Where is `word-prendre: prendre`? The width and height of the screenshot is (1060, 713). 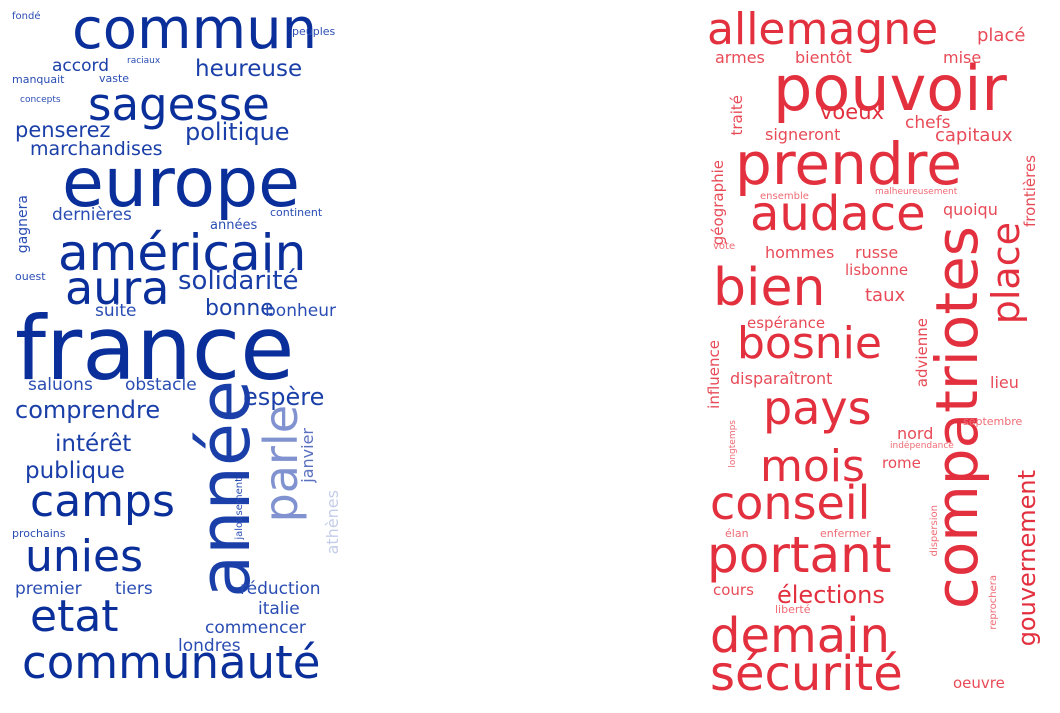 word-prendre: prendre is located at coordinates (848, 164).